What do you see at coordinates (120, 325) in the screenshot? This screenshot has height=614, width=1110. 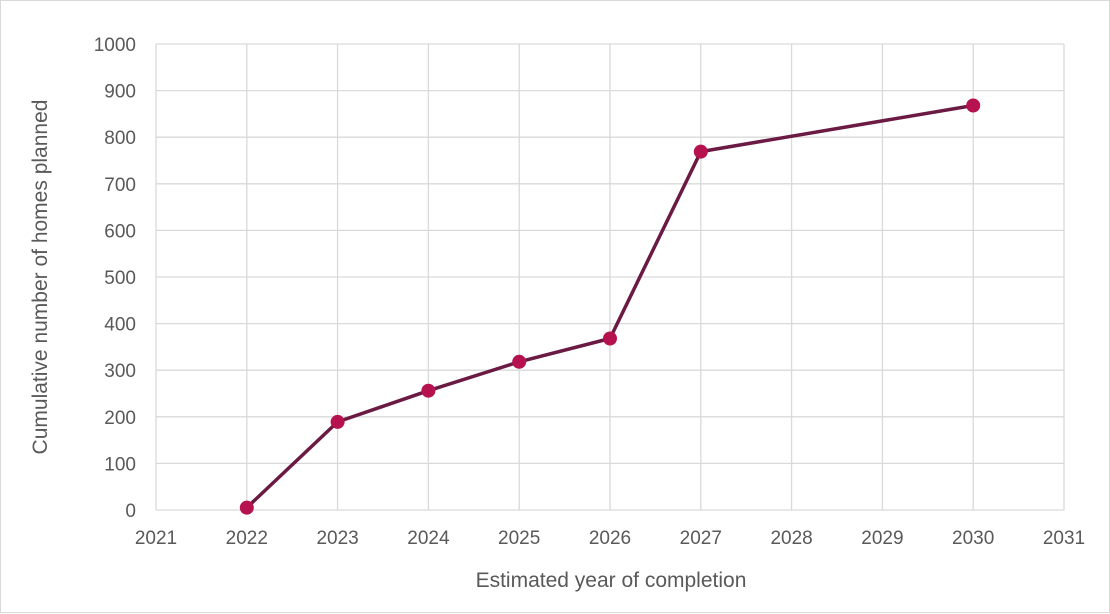 I see `y-tick-label-400: 400` at bounding box center [120, 325].